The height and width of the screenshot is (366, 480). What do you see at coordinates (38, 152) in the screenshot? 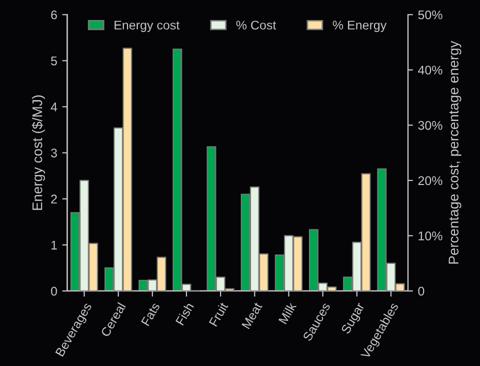
I see `y-axis-title: Energy cost ($/MJ)` at bounding box center [38, 152].